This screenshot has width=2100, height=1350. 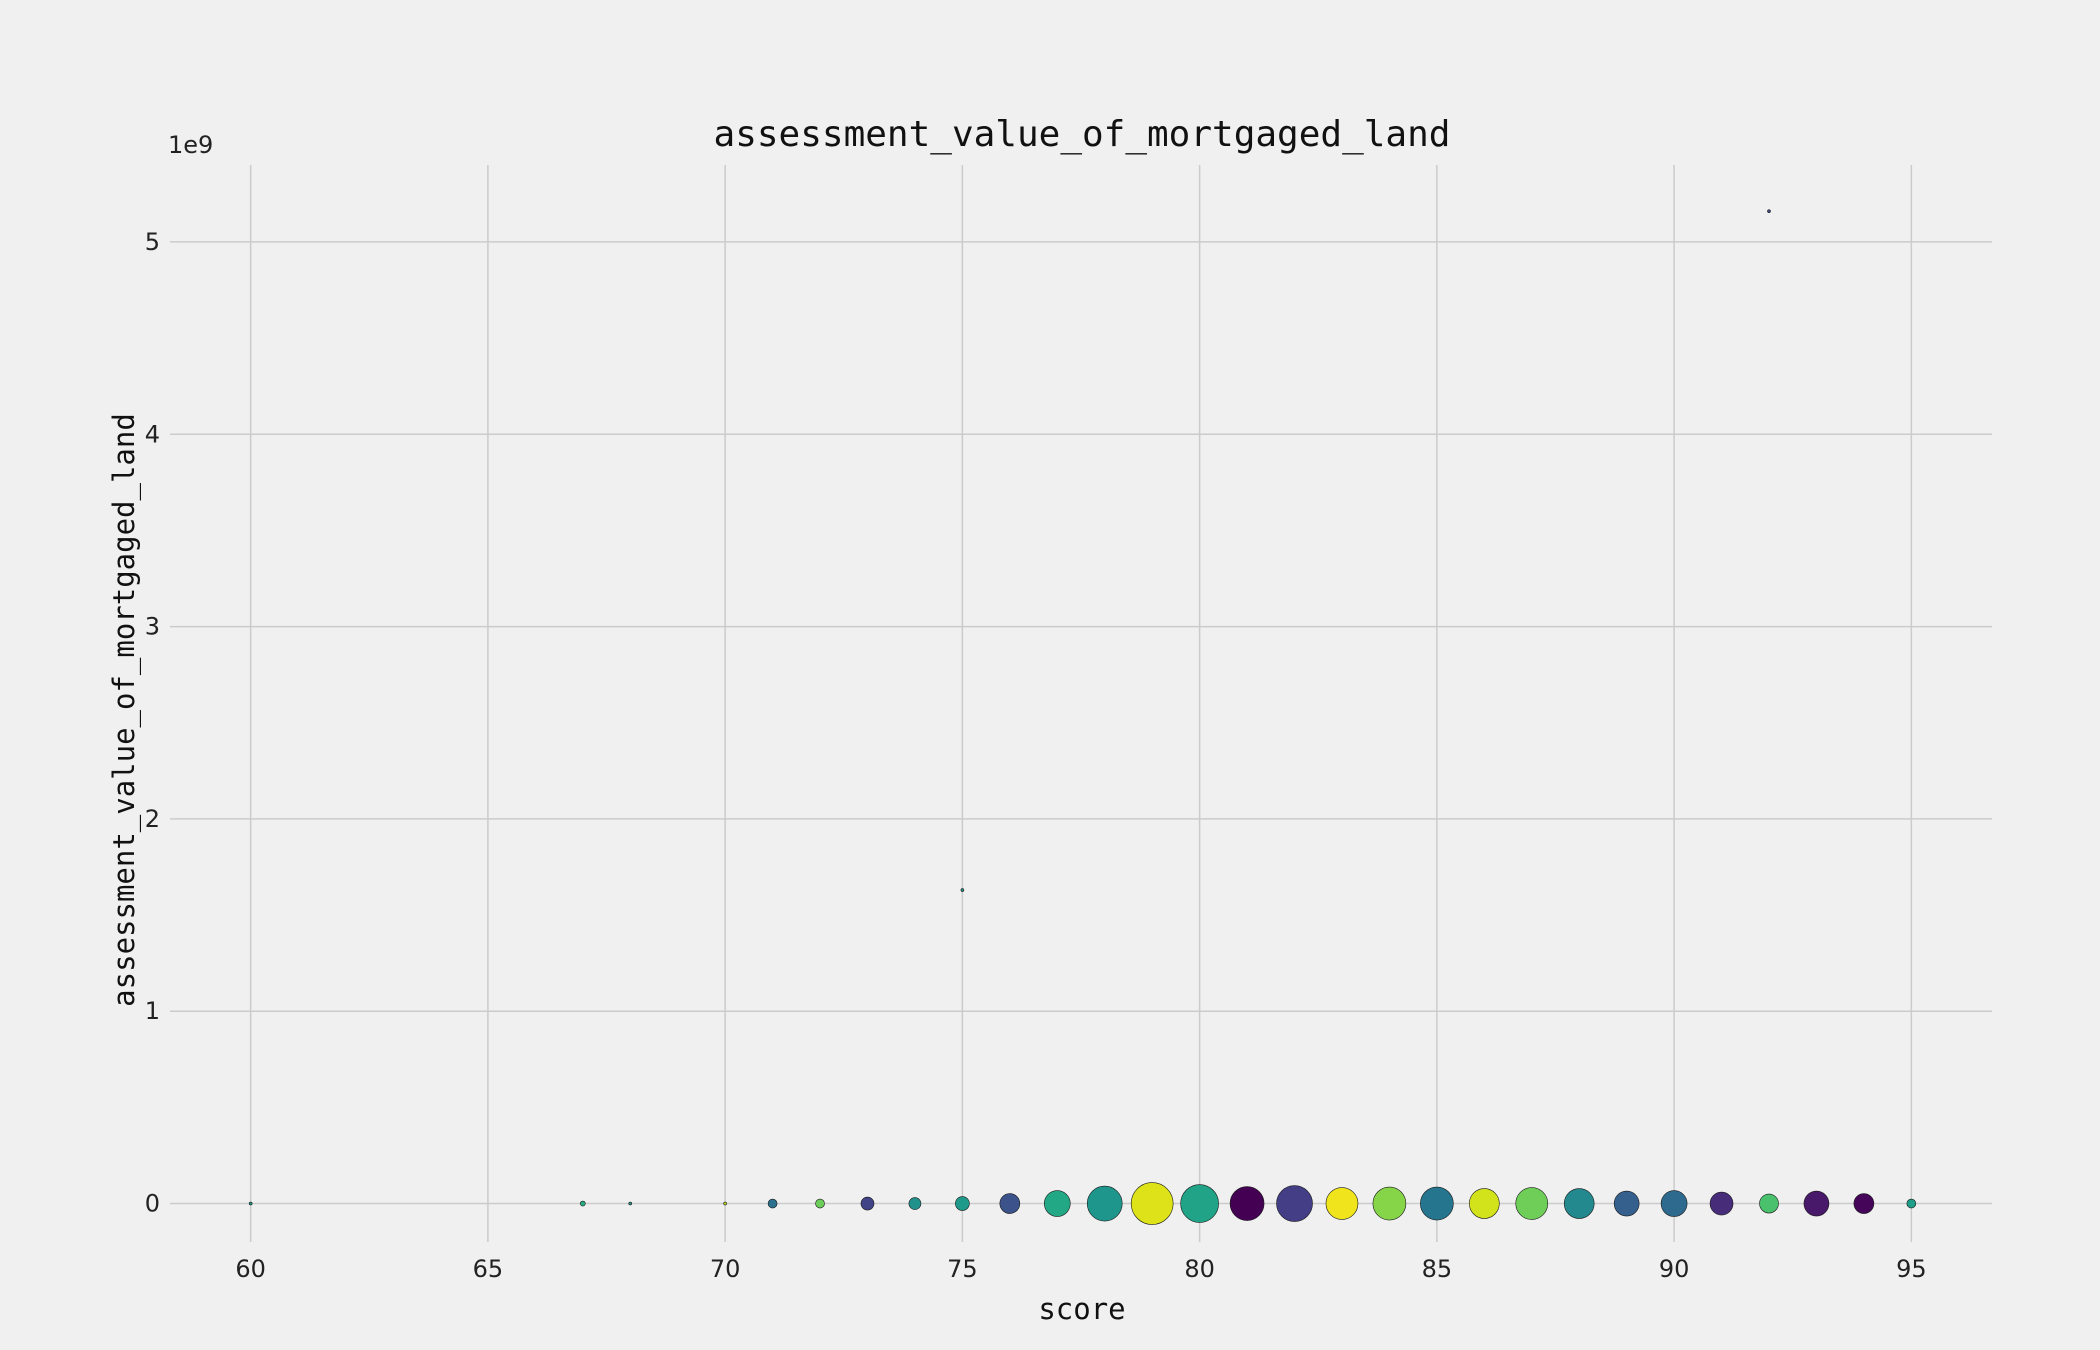 What do you see at coordinates (1199, 1269) in the screenshot?
I see `x-tick-label: 80` at bounding box center [1199, 1269].